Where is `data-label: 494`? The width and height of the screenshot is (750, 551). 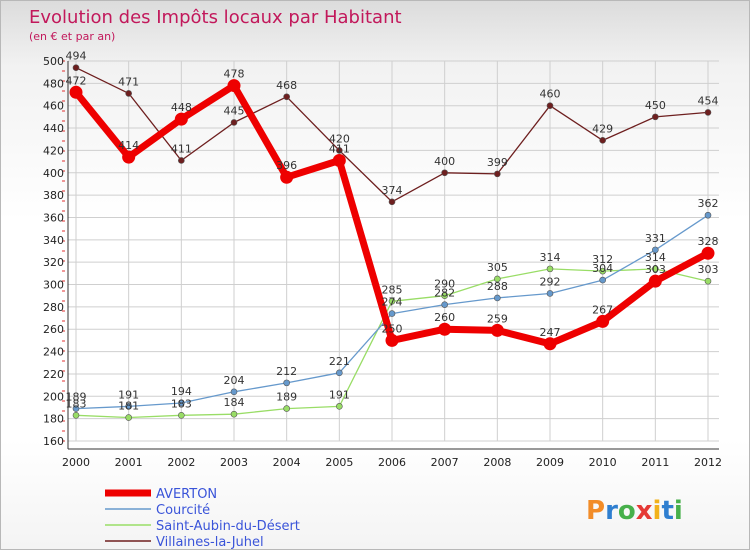
data-label: 494 is located at coordinates (76, 56).